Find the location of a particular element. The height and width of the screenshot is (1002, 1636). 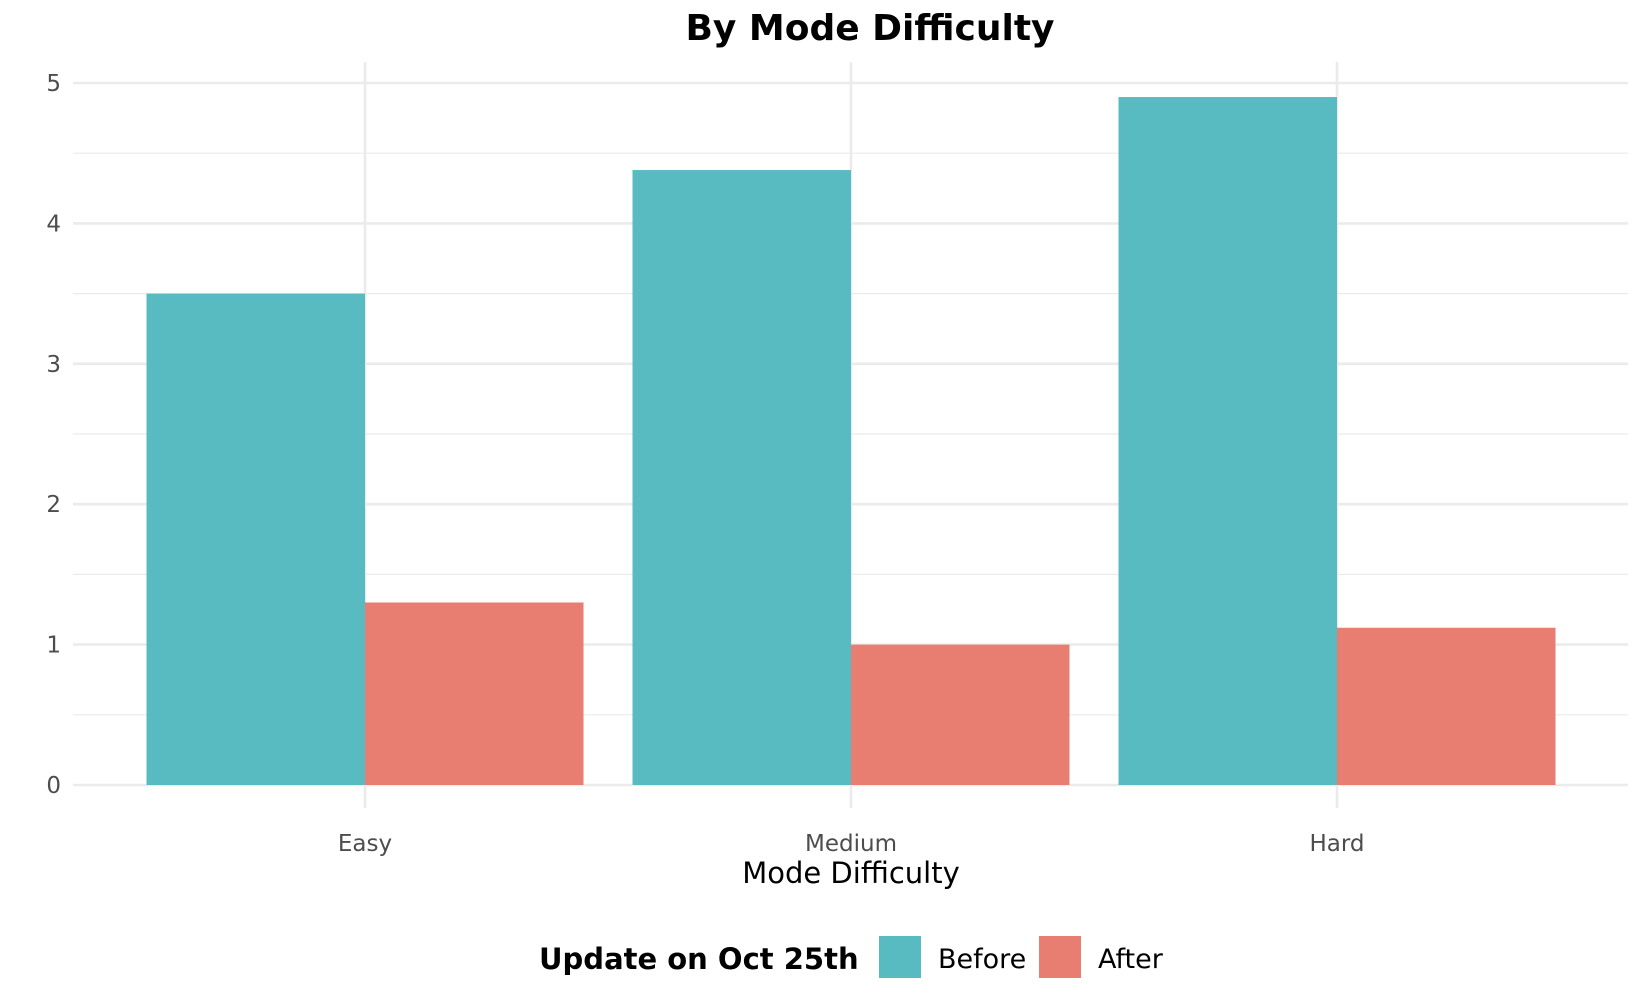

y-tick-label: 3 is located at coordinates (53, 365).